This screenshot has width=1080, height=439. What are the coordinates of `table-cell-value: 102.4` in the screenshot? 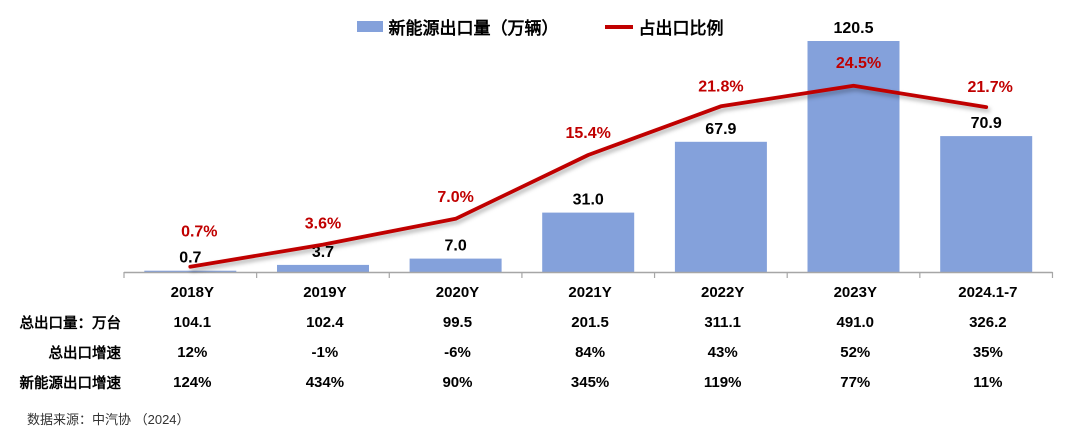 It's located at (325, 322).